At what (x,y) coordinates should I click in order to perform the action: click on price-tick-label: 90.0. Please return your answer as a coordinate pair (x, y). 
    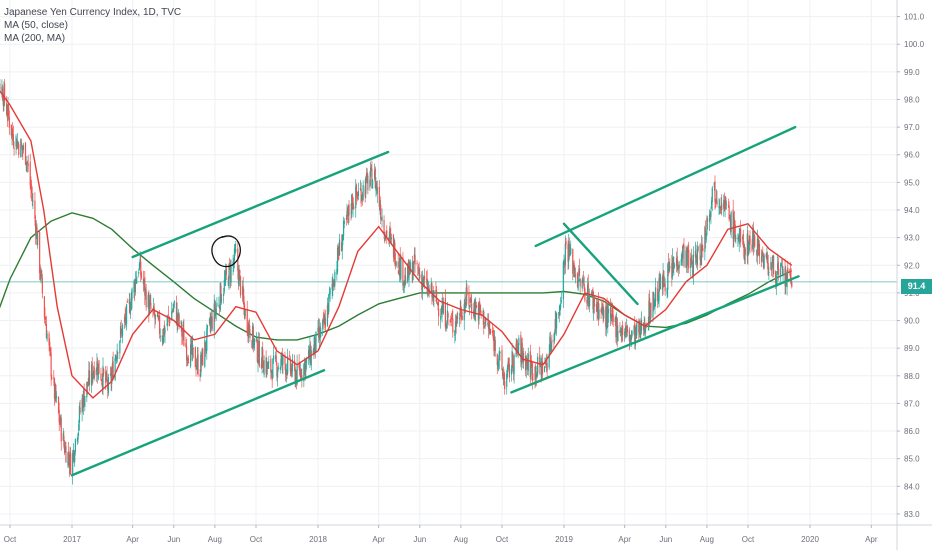
    Looking at the image, I should click on (912, 321).